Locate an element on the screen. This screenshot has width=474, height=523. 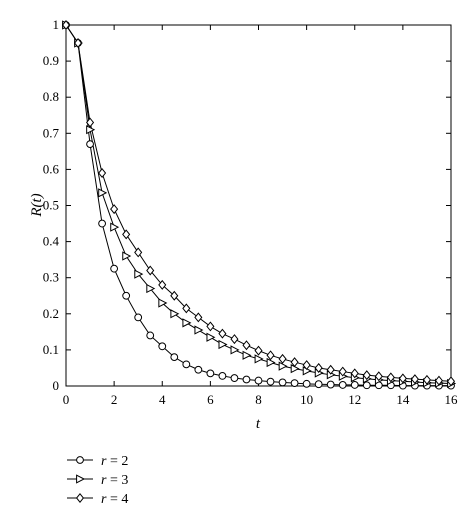
x-tick-label: 6 is located at coordinates (210, 399).